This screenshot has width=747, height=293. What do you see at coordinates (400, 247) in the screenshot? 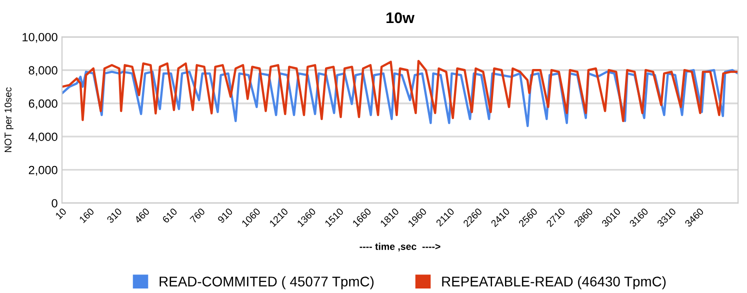
I see `x-axis-title: ---- time ,sec ---->` at bounding box center [400, 247].